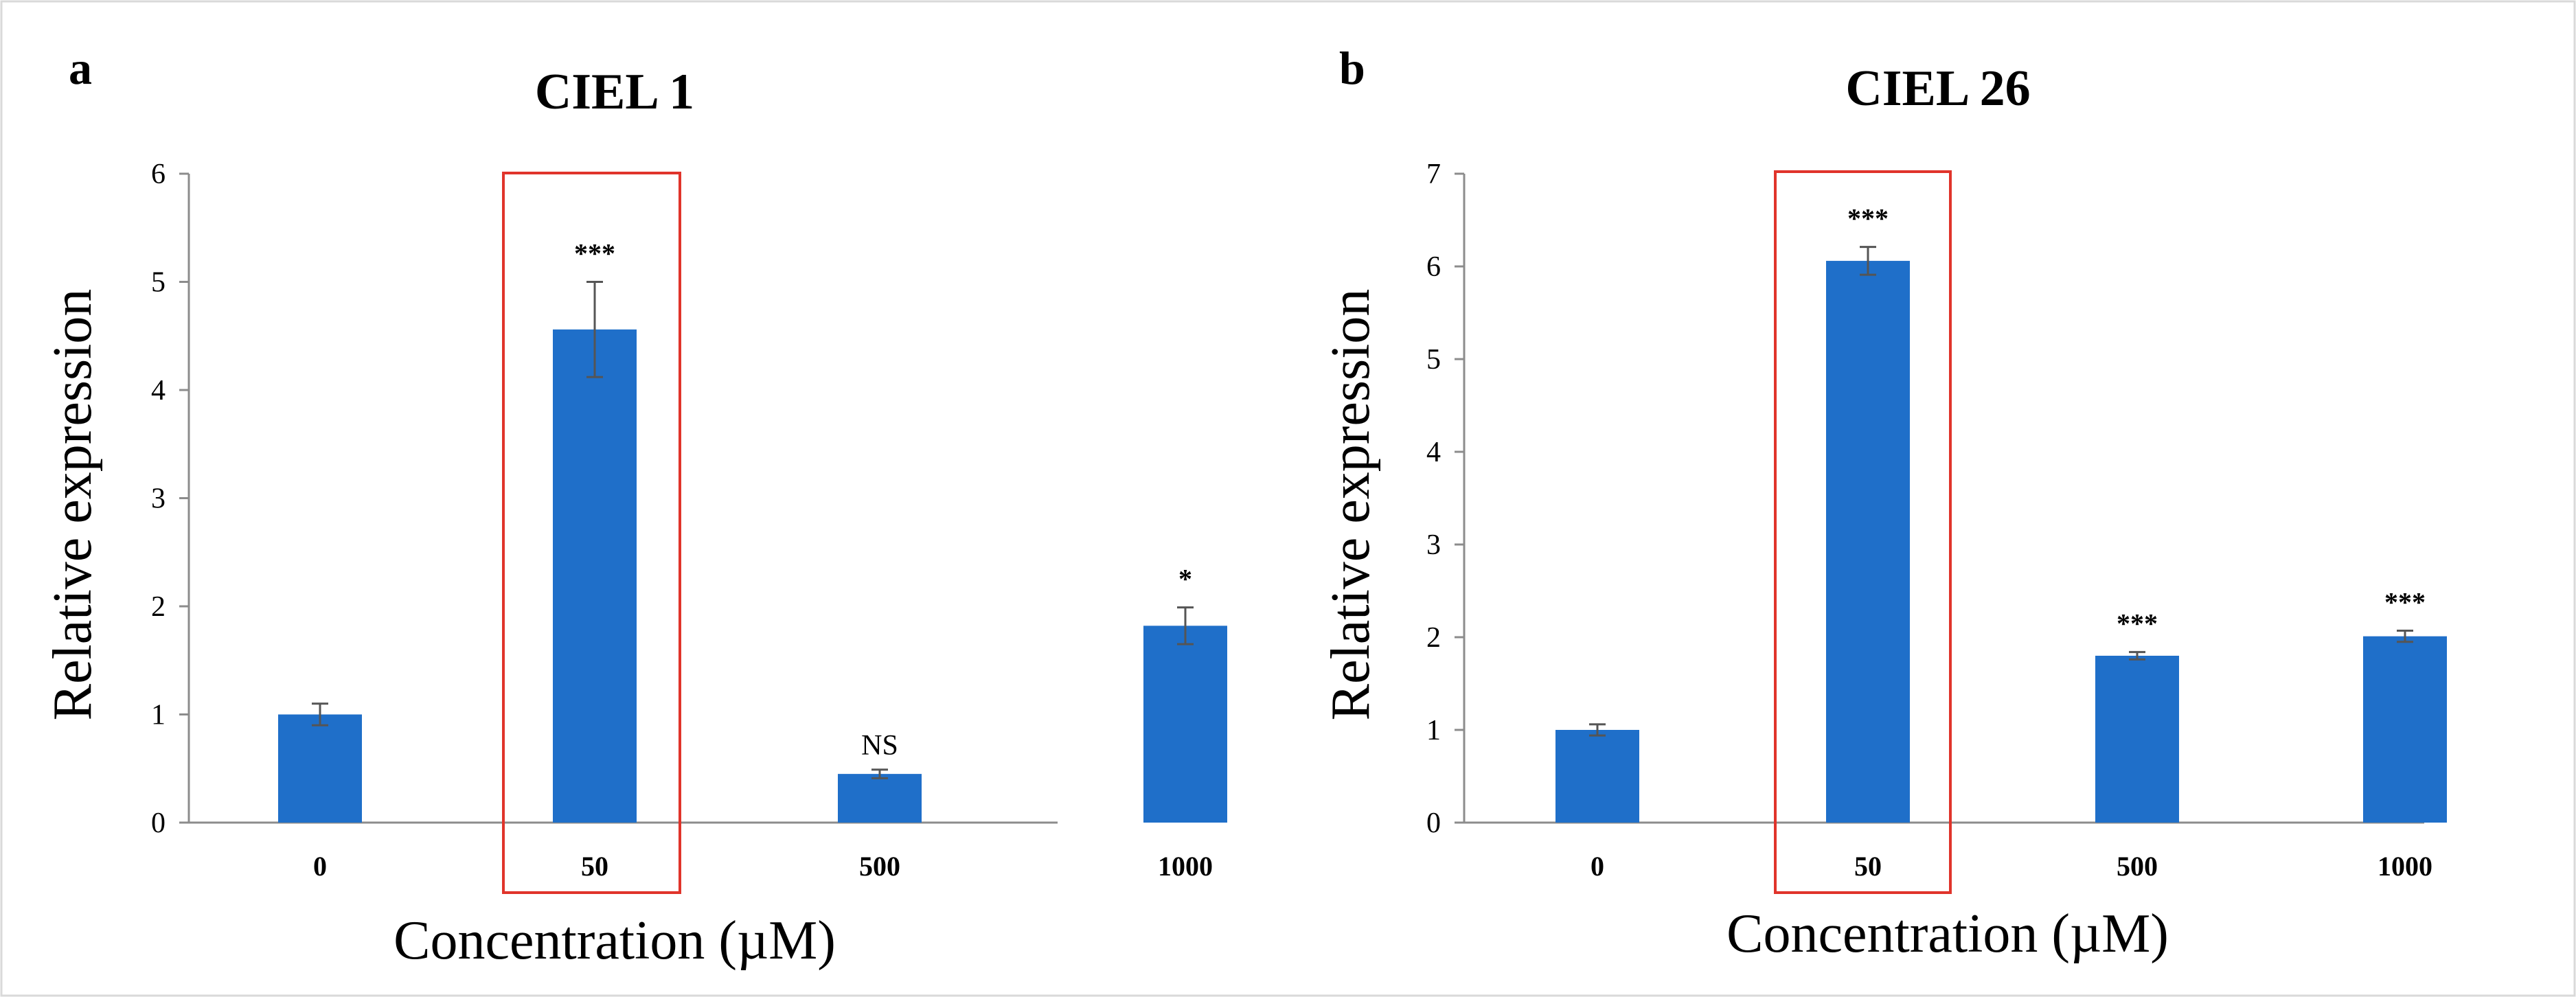 The height and width of the screenshot is (997, 2576). Describe the element at coordinates (879, 746) in the screenshot. I see `panel-a-significance-label-500: NS` at that location.